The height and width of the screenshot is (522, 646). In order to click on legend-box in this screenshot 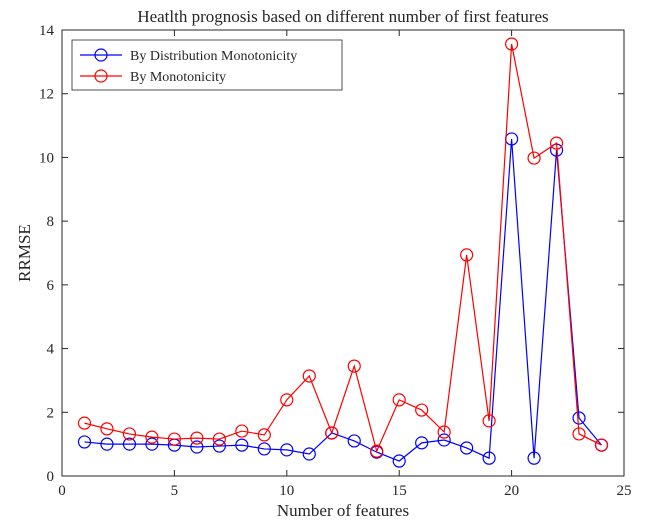, I will do `click(207, 65)`.